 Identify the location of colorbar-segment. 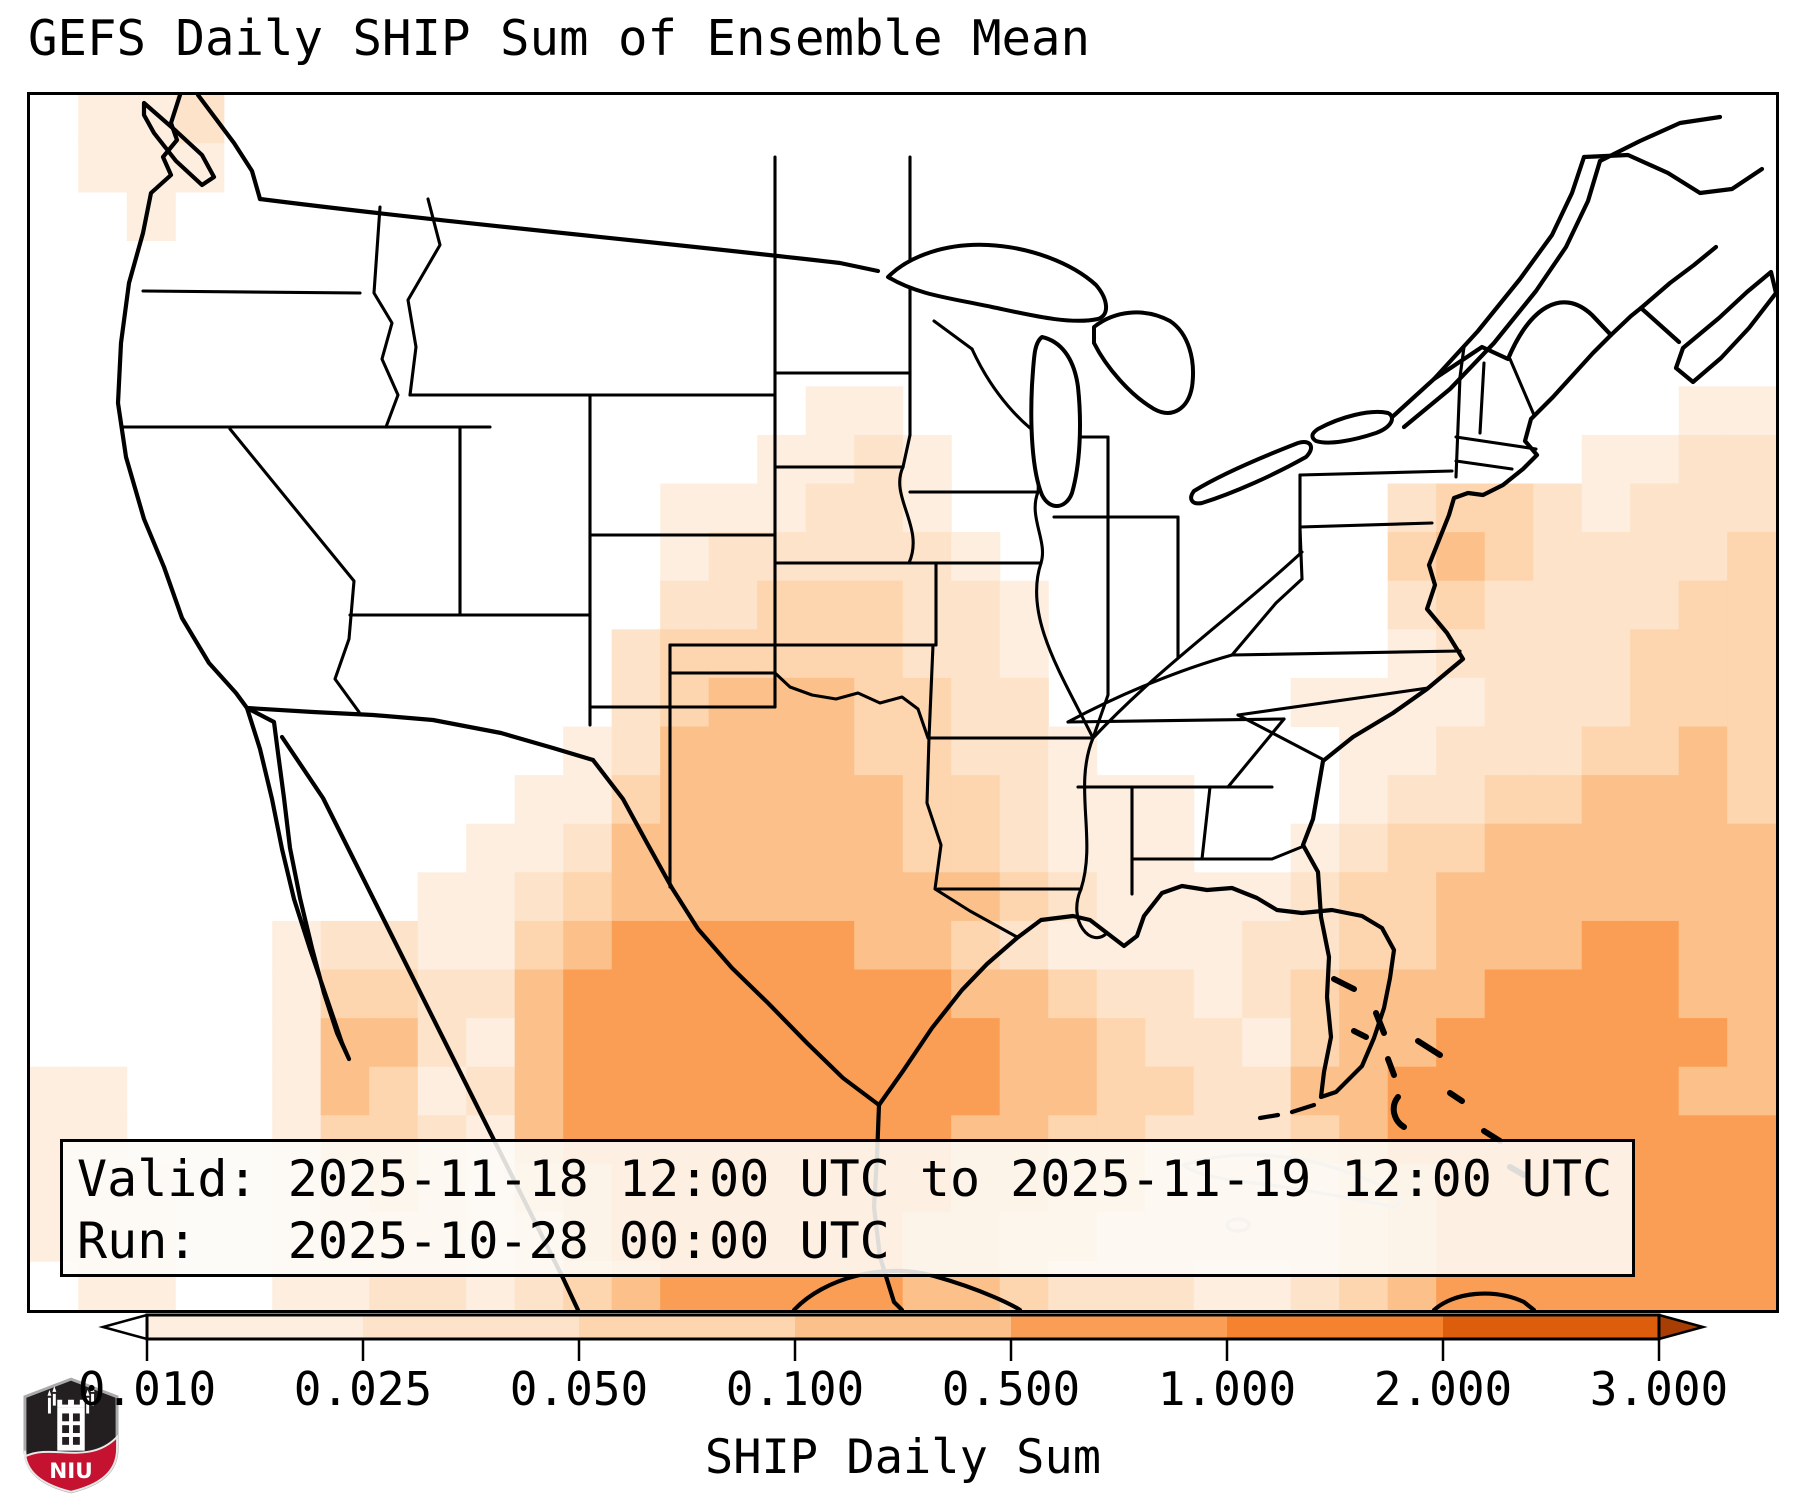
(1335, 1327).